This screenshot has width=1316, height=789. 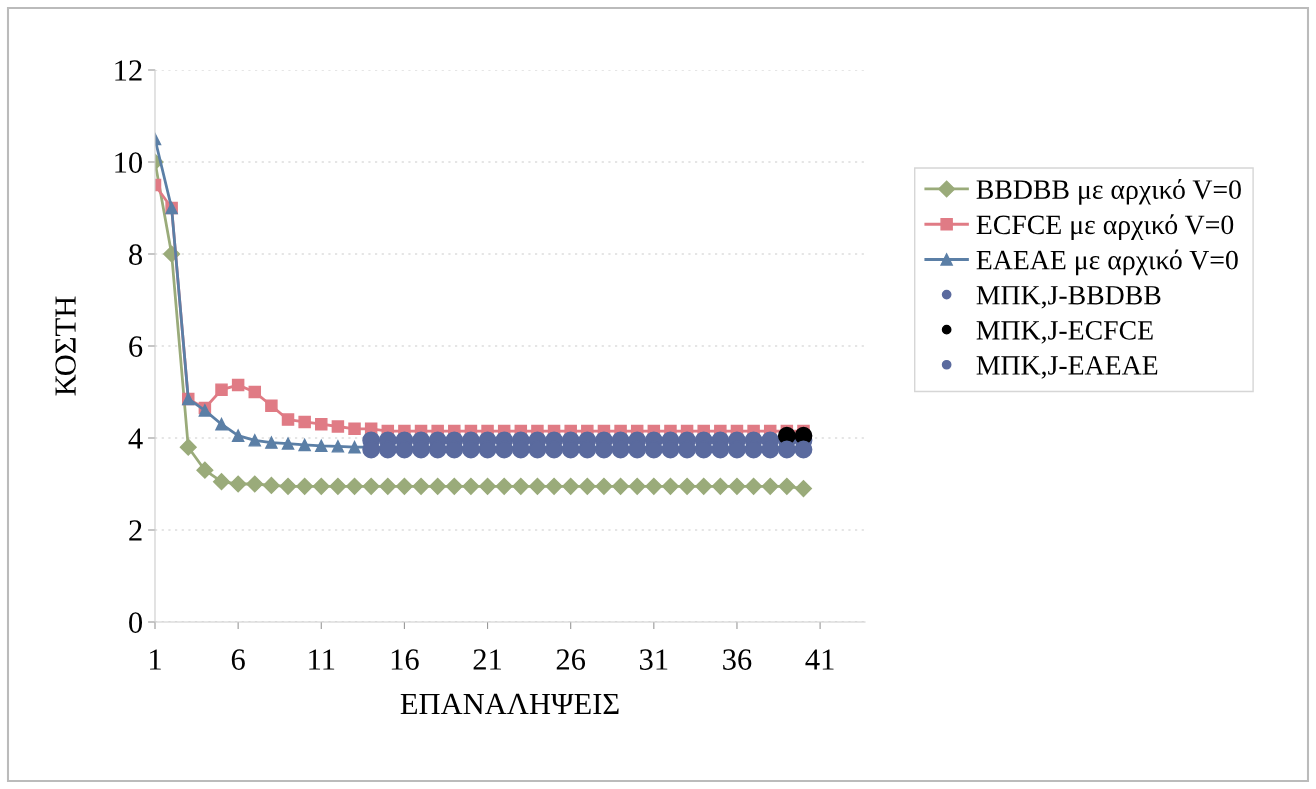 I want to click on legend-label: ECFCE με αρχικό V=0, so click(x=1105, y=227).